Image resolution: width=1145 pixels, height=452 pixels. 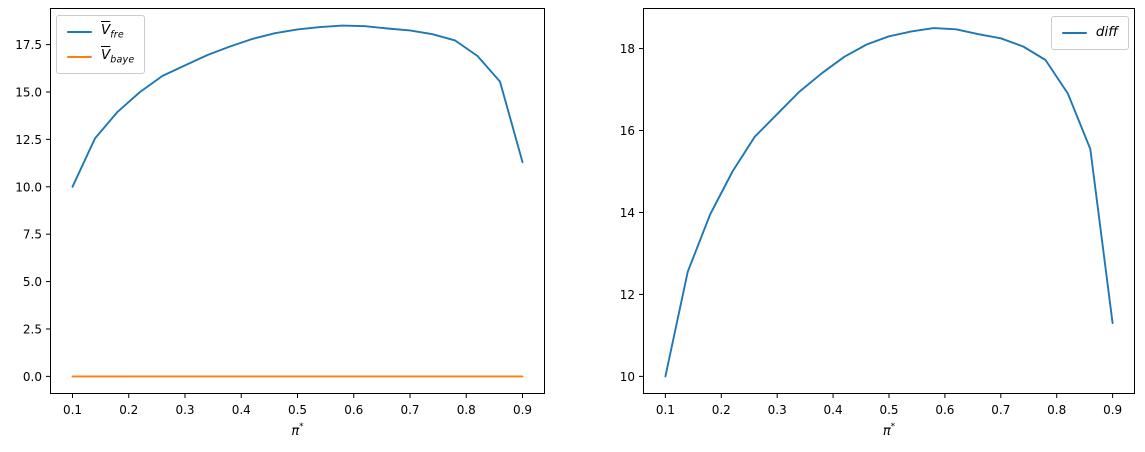 I want to click on legend-line-swatch-diff, so click(x=1074, y=33).